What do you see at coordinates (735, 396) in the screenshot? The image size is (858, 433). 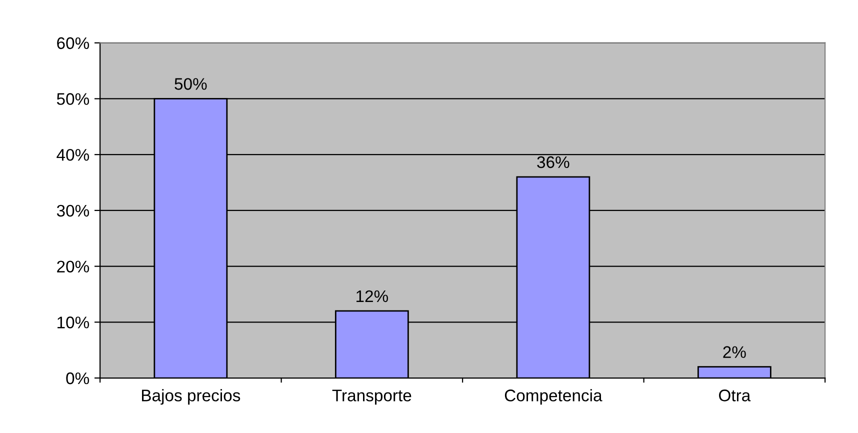 I see `x-tick-label: Otra` at bounding box center [735, 396].